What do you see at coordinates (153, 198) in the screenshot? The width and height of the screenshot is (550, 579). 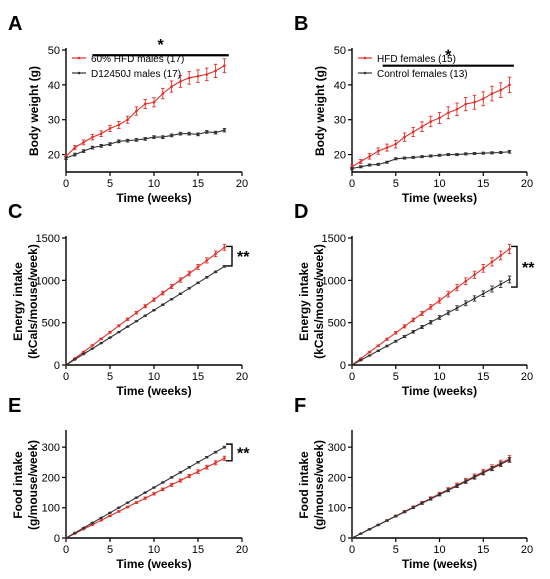 I see `x-axis-label: Time (weeks)` at bounding box center [153, 198].